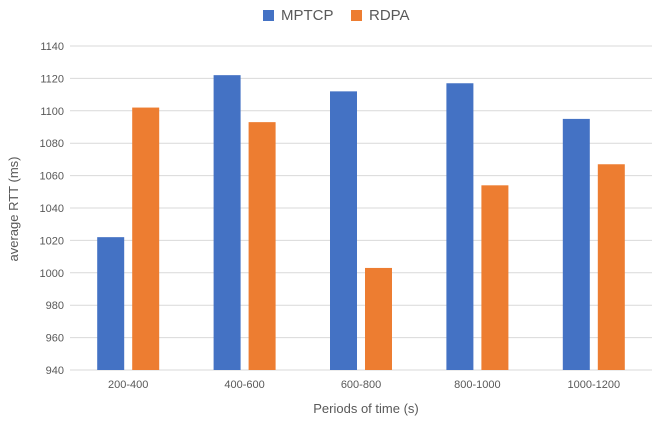 Image resolution: width=658 pixels, height=424 pixels. Describe the element at coordinates (55, 371) in the screenshot. I see `y-tick-label-940: 940` at that location.